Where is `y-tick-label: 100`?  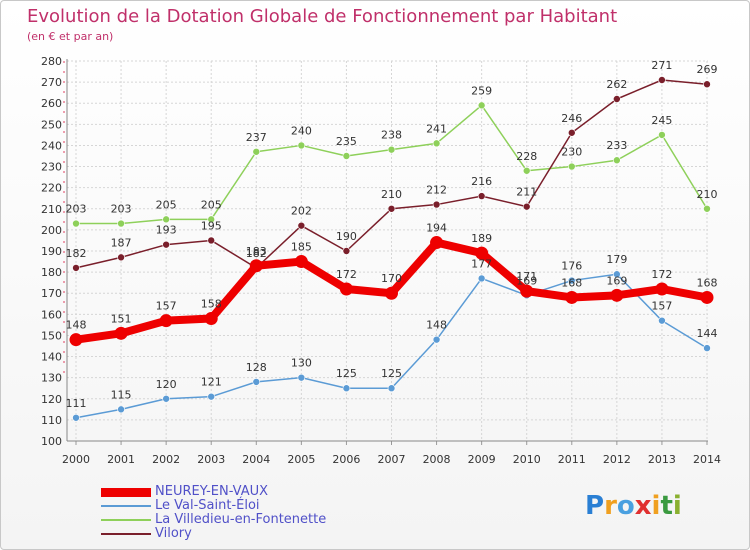 y-tick-label: 100 is located at coordinates (51, 441).